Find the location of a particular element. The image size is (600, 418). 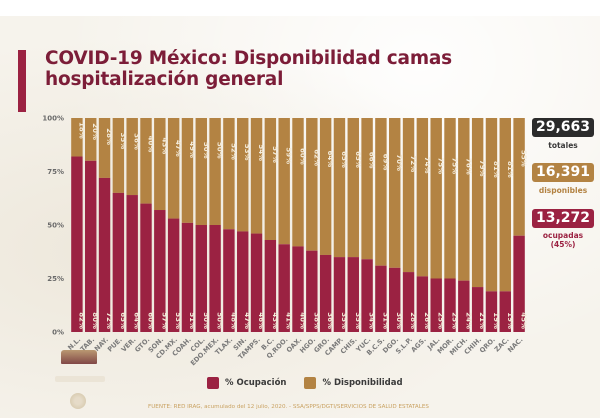

data-label-disponibilidad: 28% is located at coordinates (109, 136).